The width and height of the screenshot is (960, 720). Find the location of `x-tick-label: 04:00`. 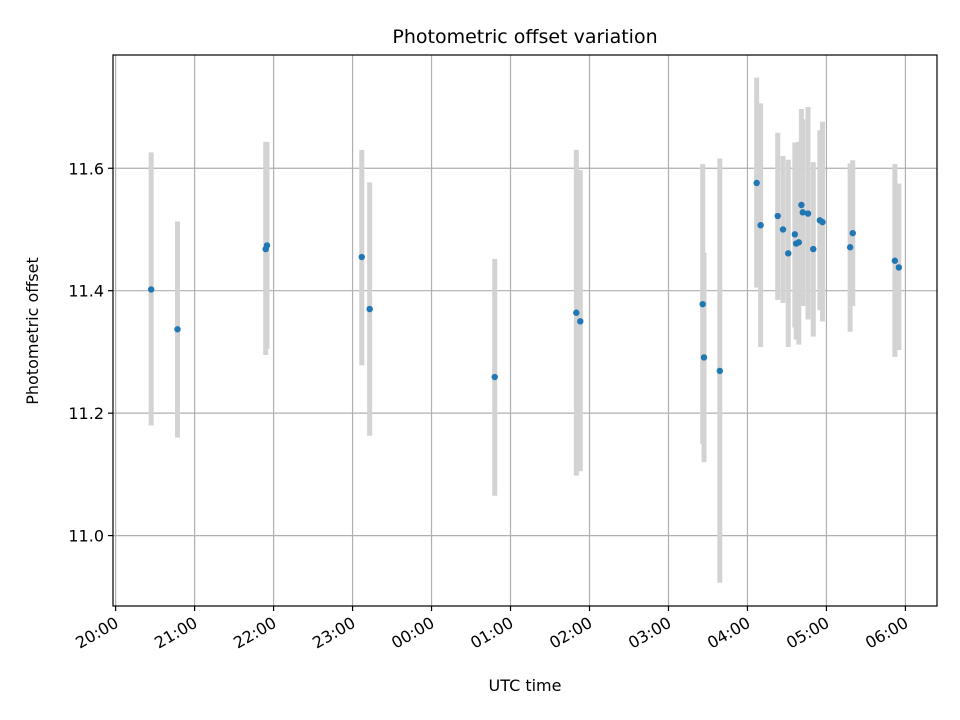

x-tick-label: 04:00 is located at coordinates (728, 633).